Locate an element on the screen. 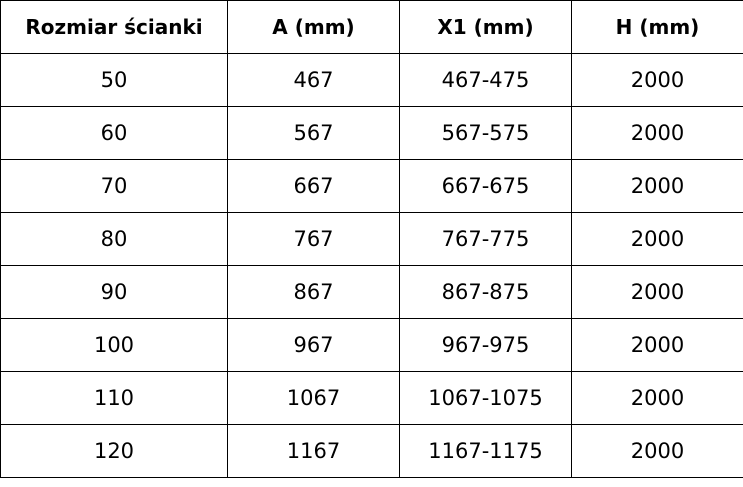  cell-size: 100 is located at coordinates (114, 345).